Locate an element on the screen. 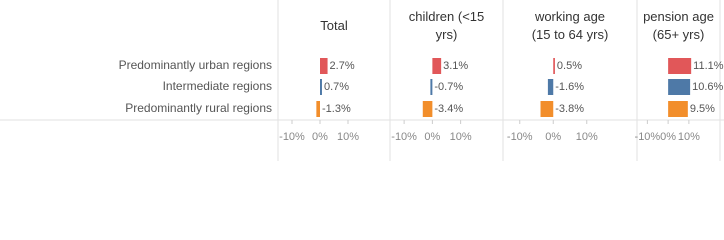 Image resolution: width=724 pixels, height=240 pixels. panel-title: working age (15 to 64 yrs) is located at coordinates (570, 26).